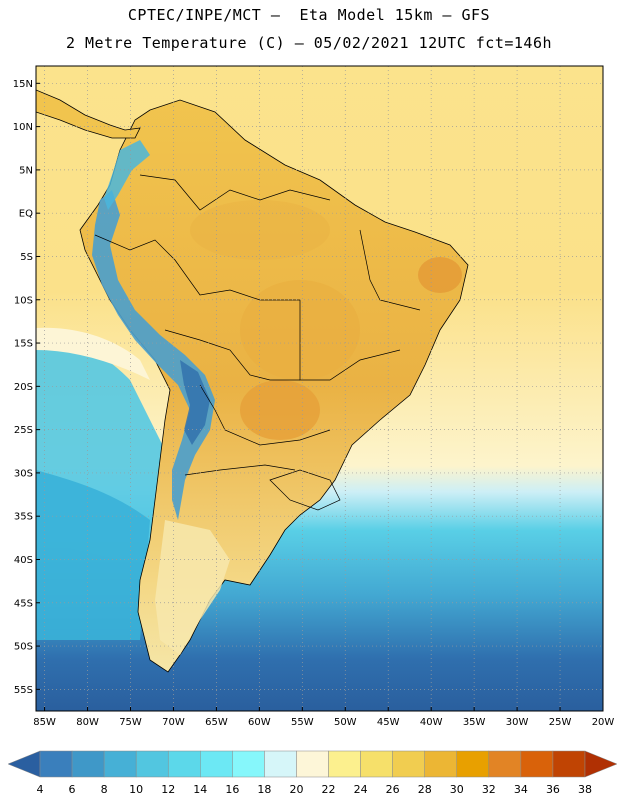 This screenshot has height=800, width=618. What do you see at coordinates (345, 722) in the screenshot?
I see `lon-label: 50W` at bounding box center [345, 722].